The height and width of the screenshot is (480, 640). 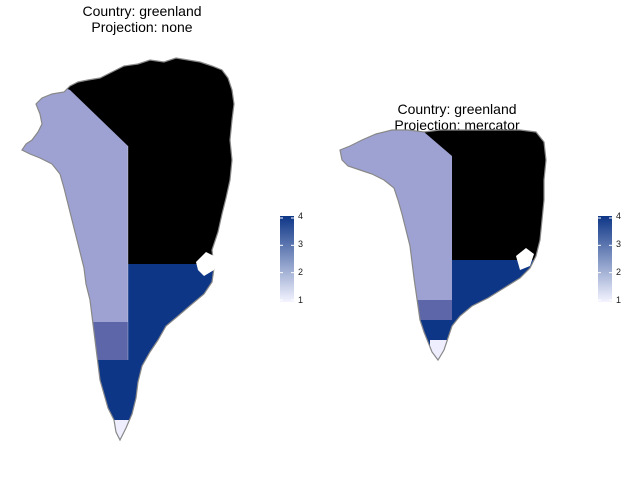 I want to click on legend-1-tick-1: 1, so click(x=301, y=300).